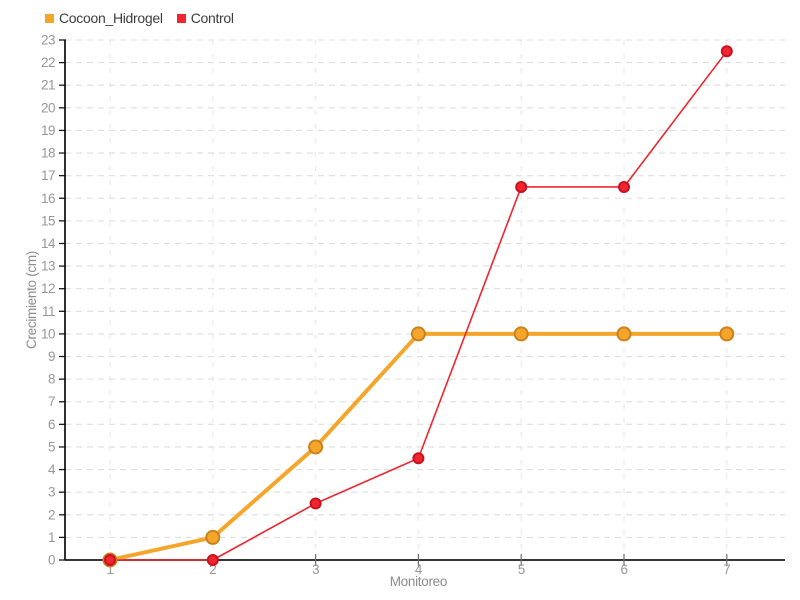  Describe the element at coordinates (419, 569) in the screenshot. I see `x-tick-label: 4` at that location.